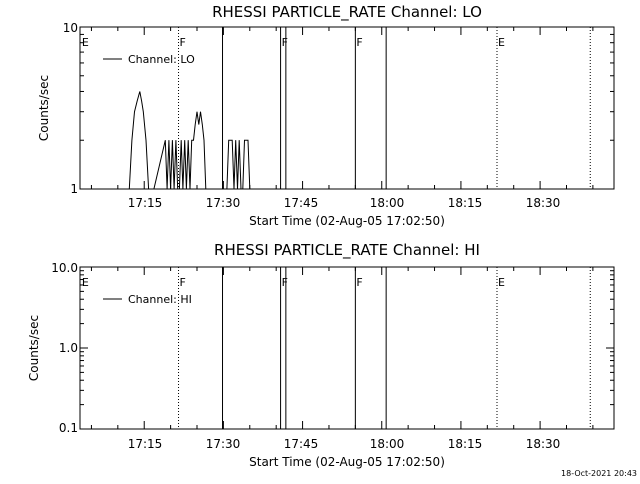 This screenshot has width=640, height=484. I want to click on y-tick-label: 0.1, so click(68, 428).